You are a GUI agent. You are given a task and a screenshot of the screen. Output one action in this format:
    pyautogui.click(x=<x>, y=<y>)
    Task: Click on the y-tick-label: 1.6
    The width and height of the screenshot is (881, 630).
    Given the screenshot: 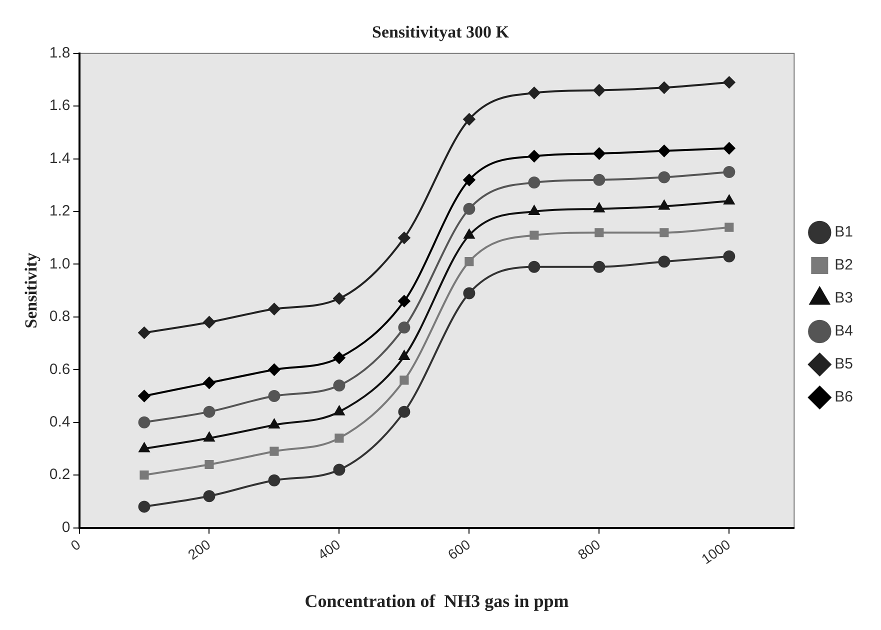 What is the action you would take?
    pyautogui.click(x=59, y=105)
    